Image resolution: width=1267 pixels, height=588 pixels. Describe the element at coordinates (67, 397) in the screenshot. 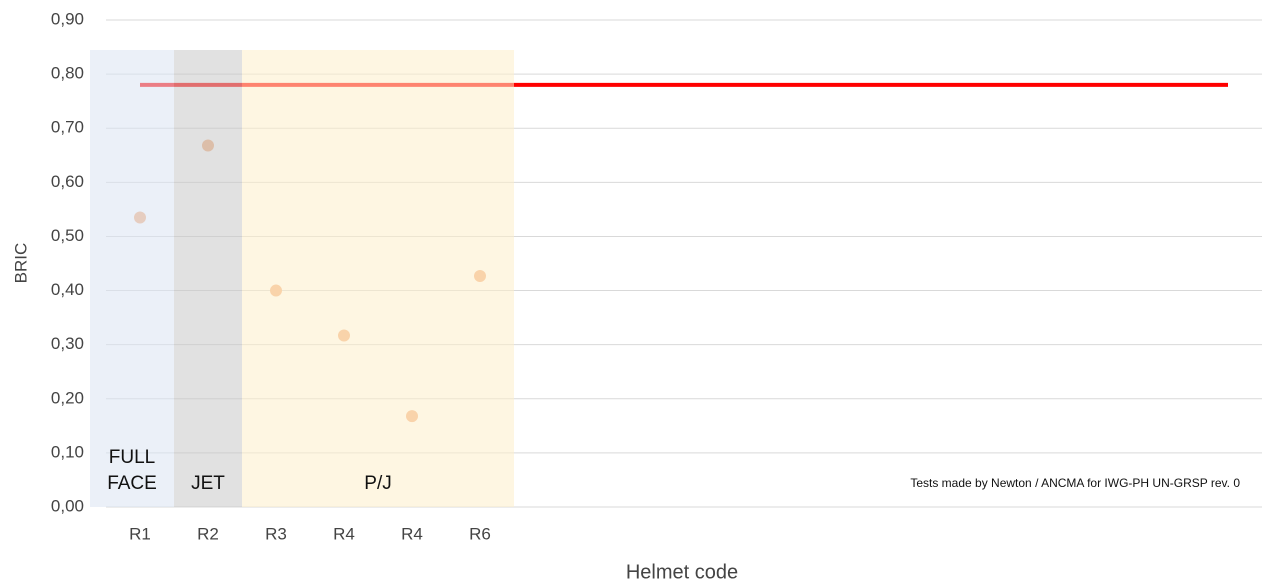

I see `y-tick-label: 0,20` at that location.